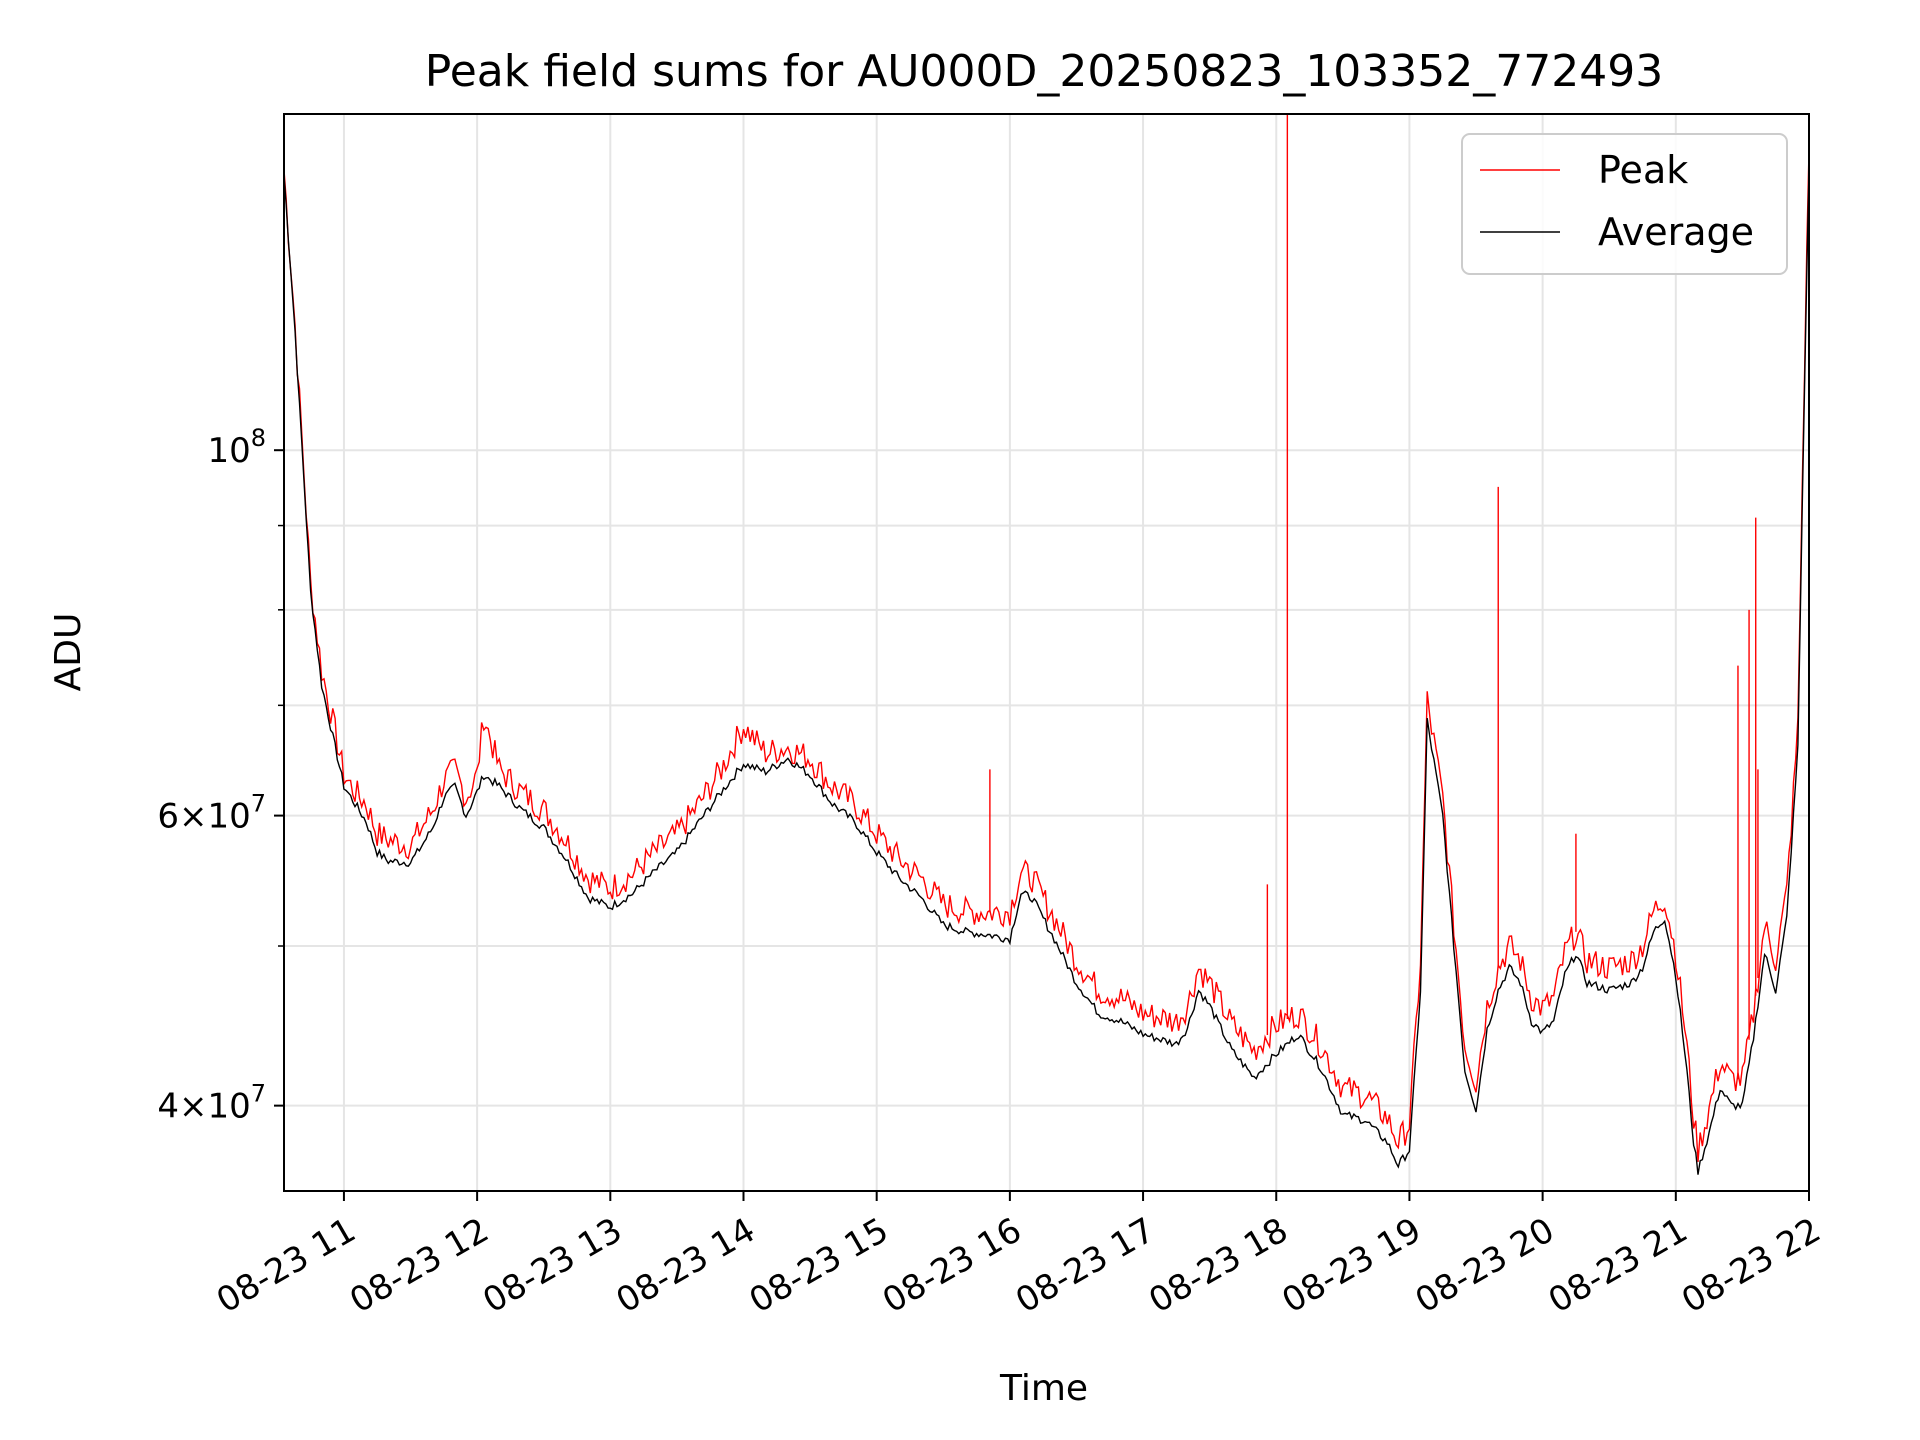 The image size is (1920, 1440). I want to click on y-axis-label: ADU, so click(68, 652).